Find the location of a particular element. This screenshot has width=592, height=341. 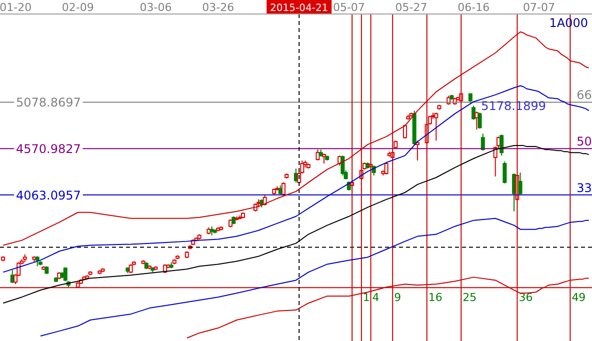

x-tick-label: 06-16 is located at coordinates (474, 7).